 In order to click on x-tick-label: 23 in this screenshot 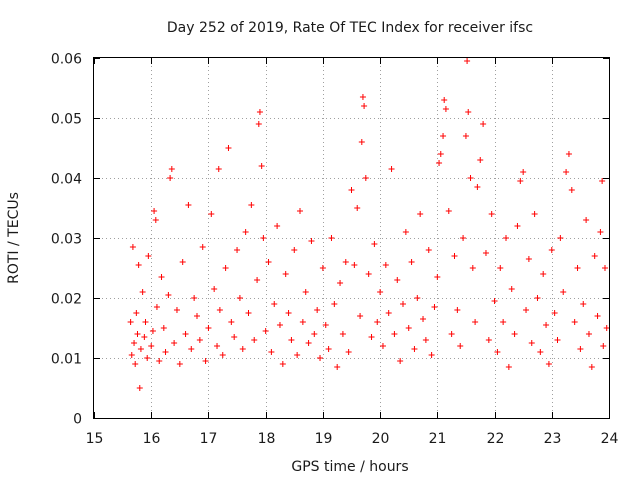, I will do `click(553, 439)`.